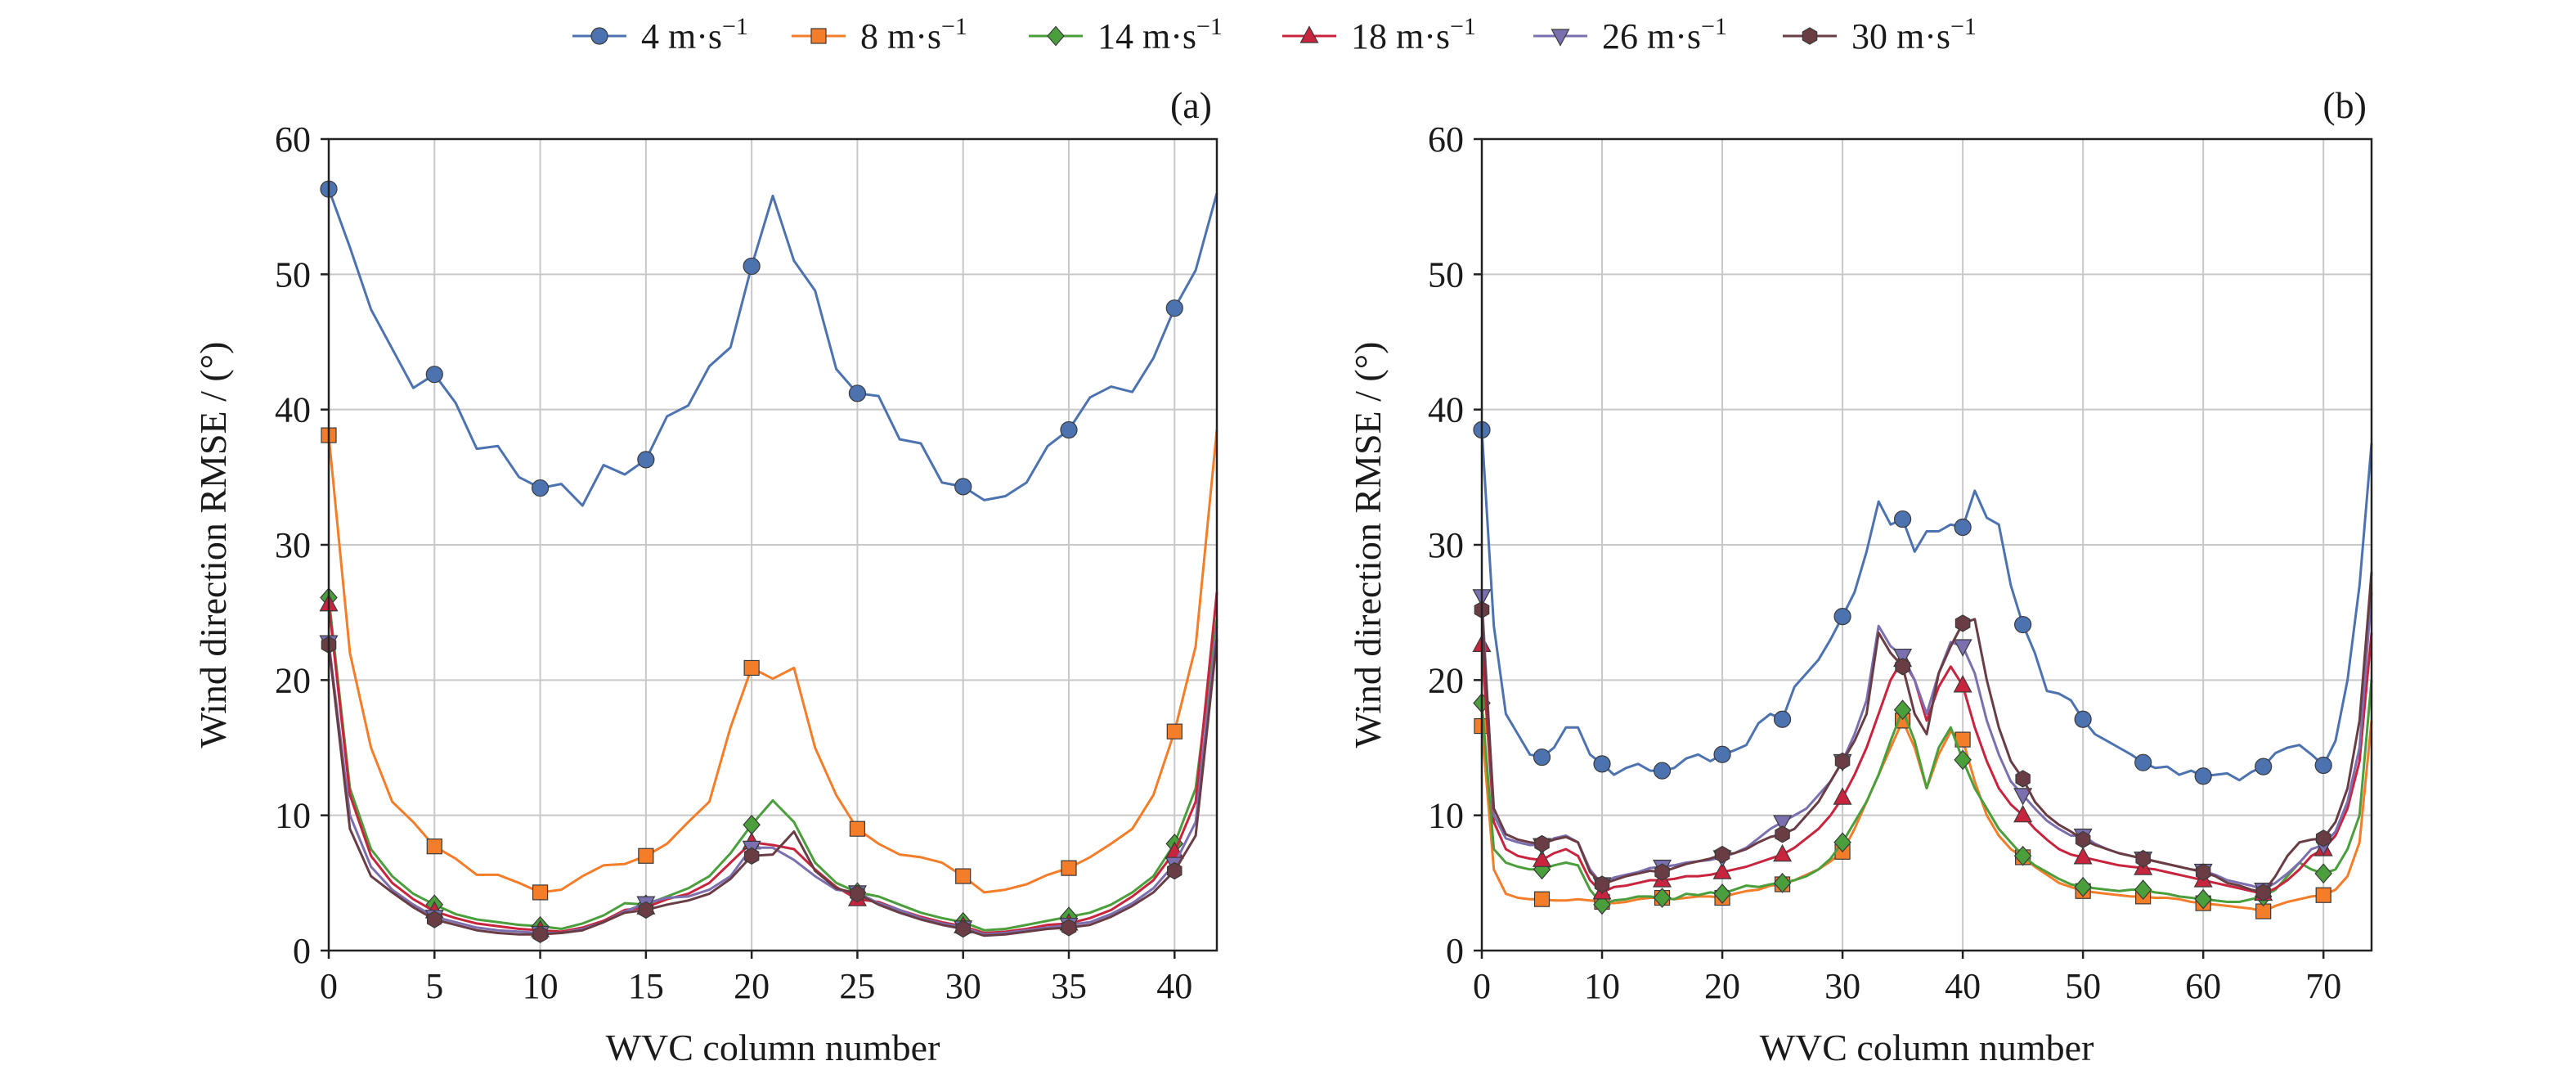 The height and width of the screenshot is (1079, 2576). Describe the element at coordinates (1147, 36) in the screenshot. I see `legend-label-text: 14 m·s` at that location.